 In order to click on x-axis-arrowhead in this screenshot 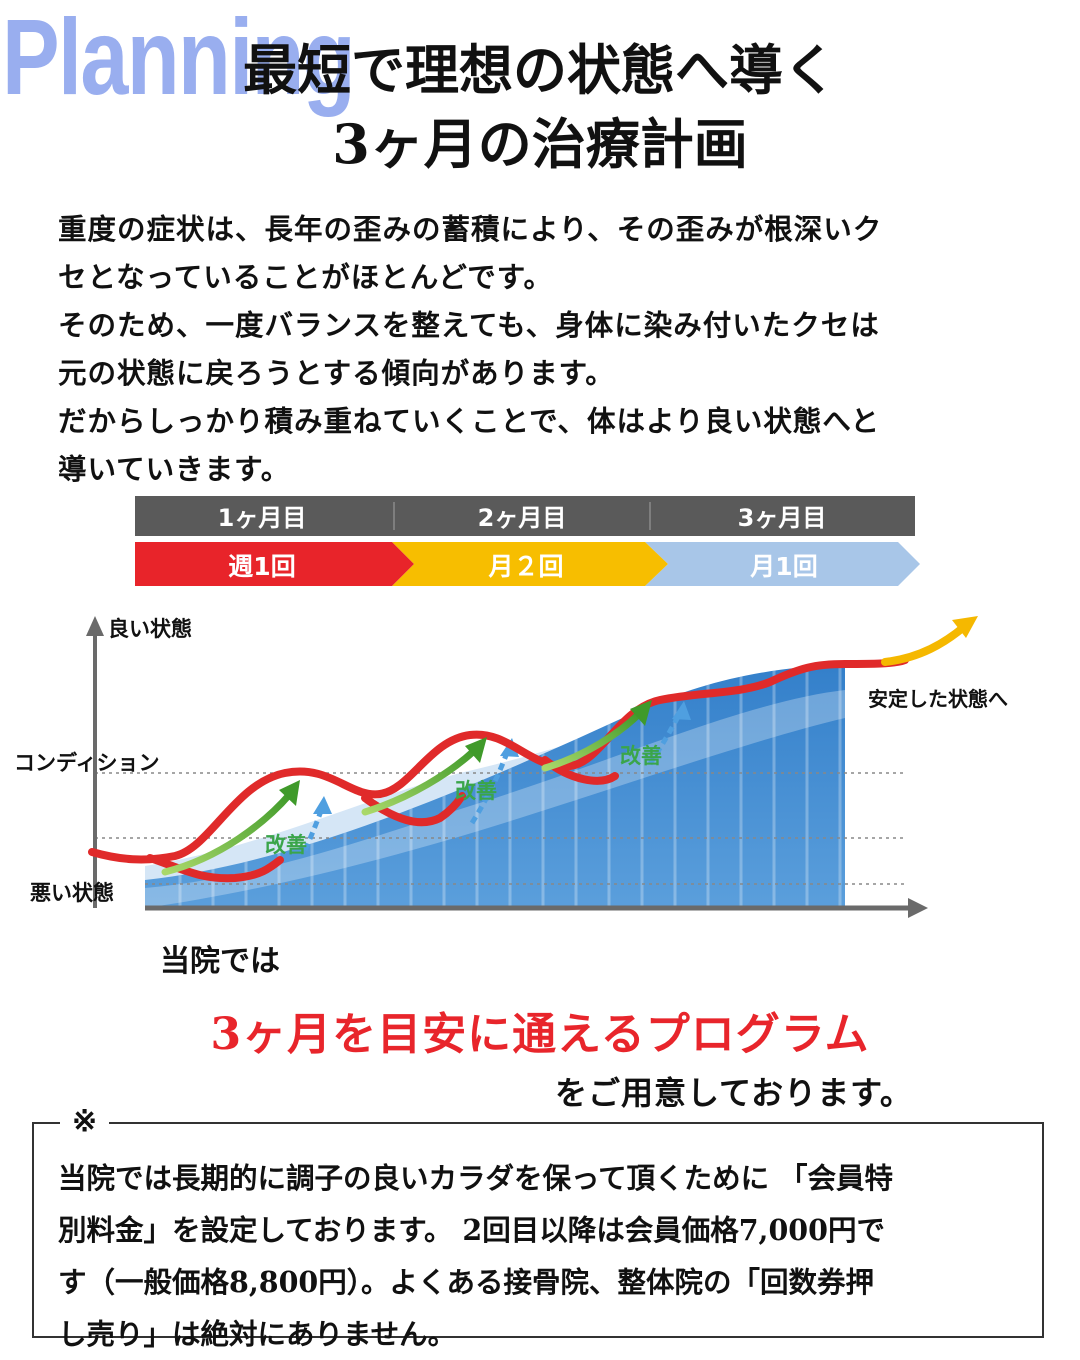, I will do `click(918, 908)`.